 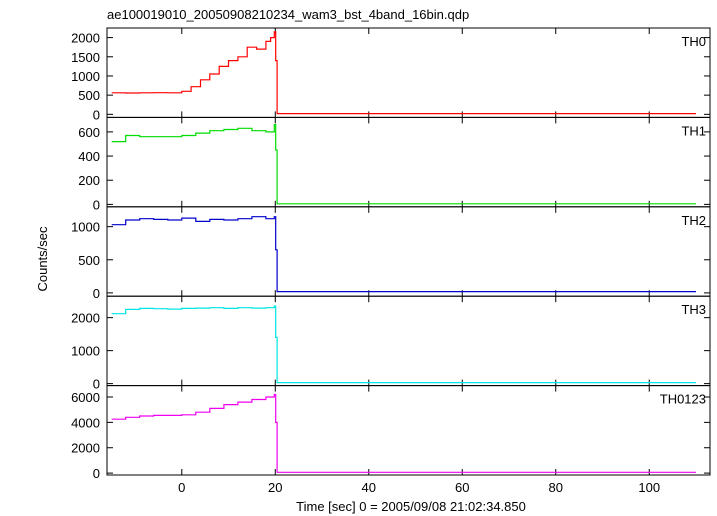 I want to click on y-tick-label: 1500, so click(x=85, y=57).